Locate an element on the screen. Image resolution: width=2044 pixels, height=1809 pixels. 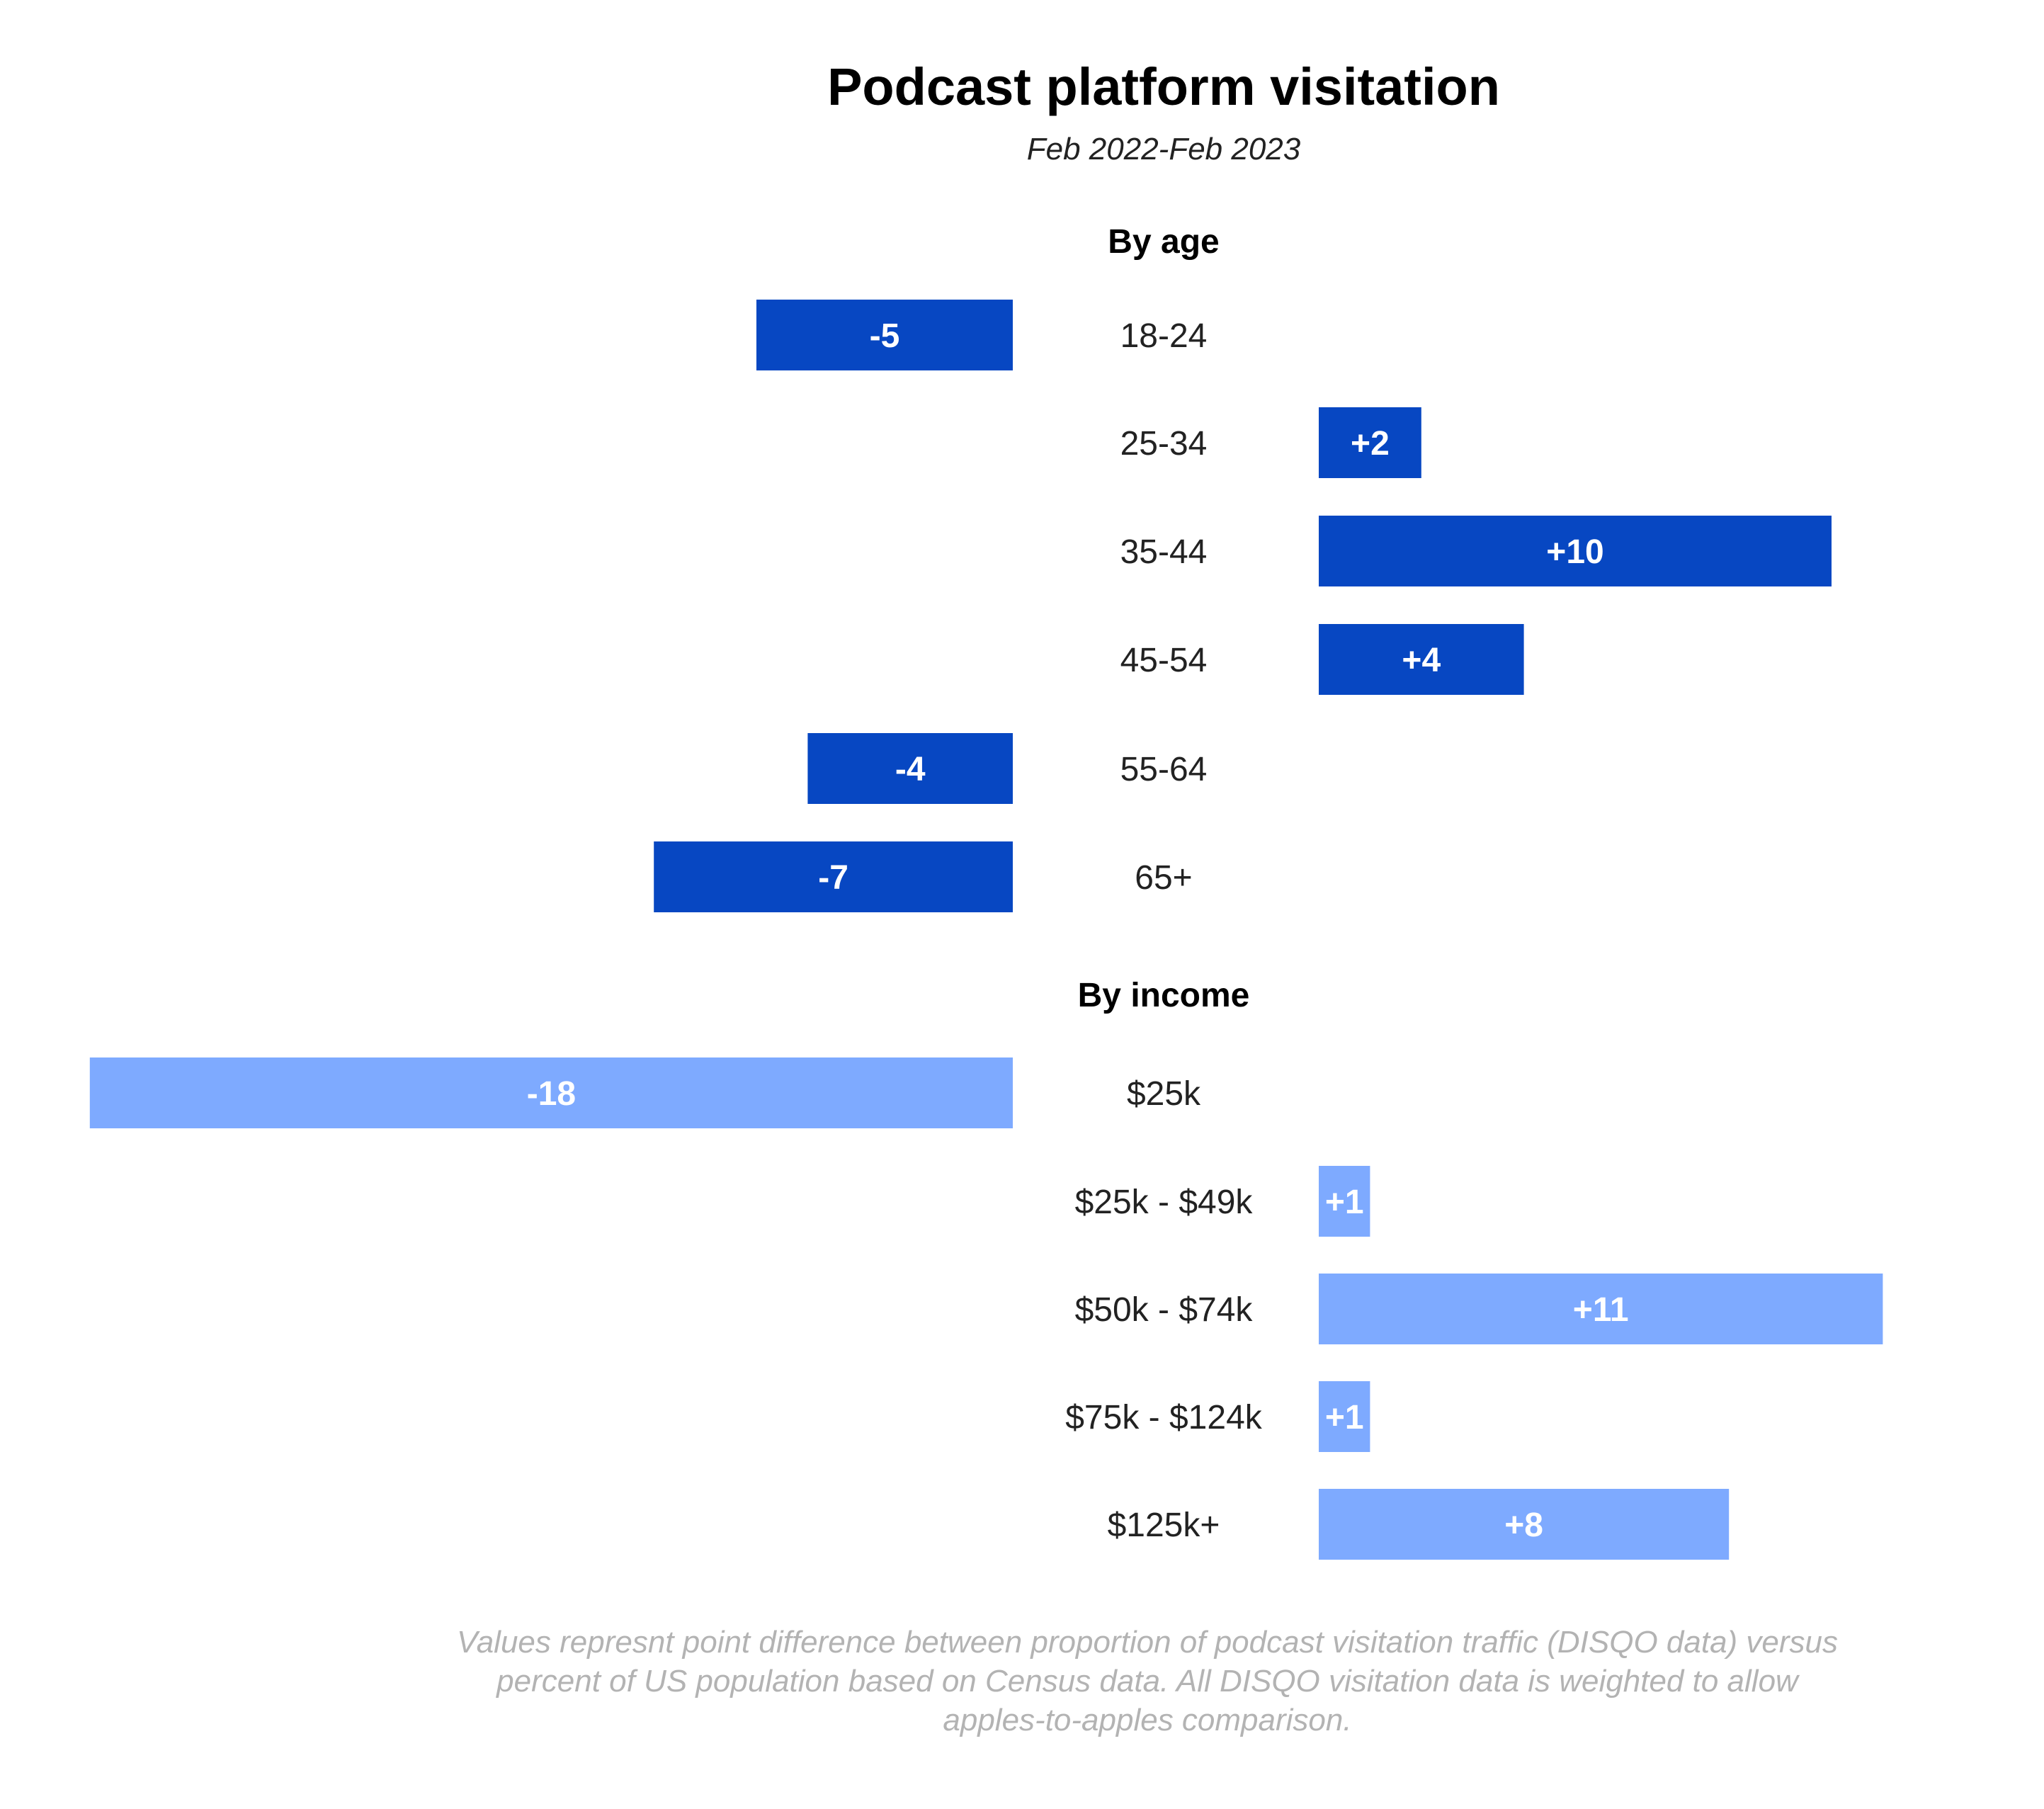
bar-$25k - $49k is located at coordinates (1344, 1202).